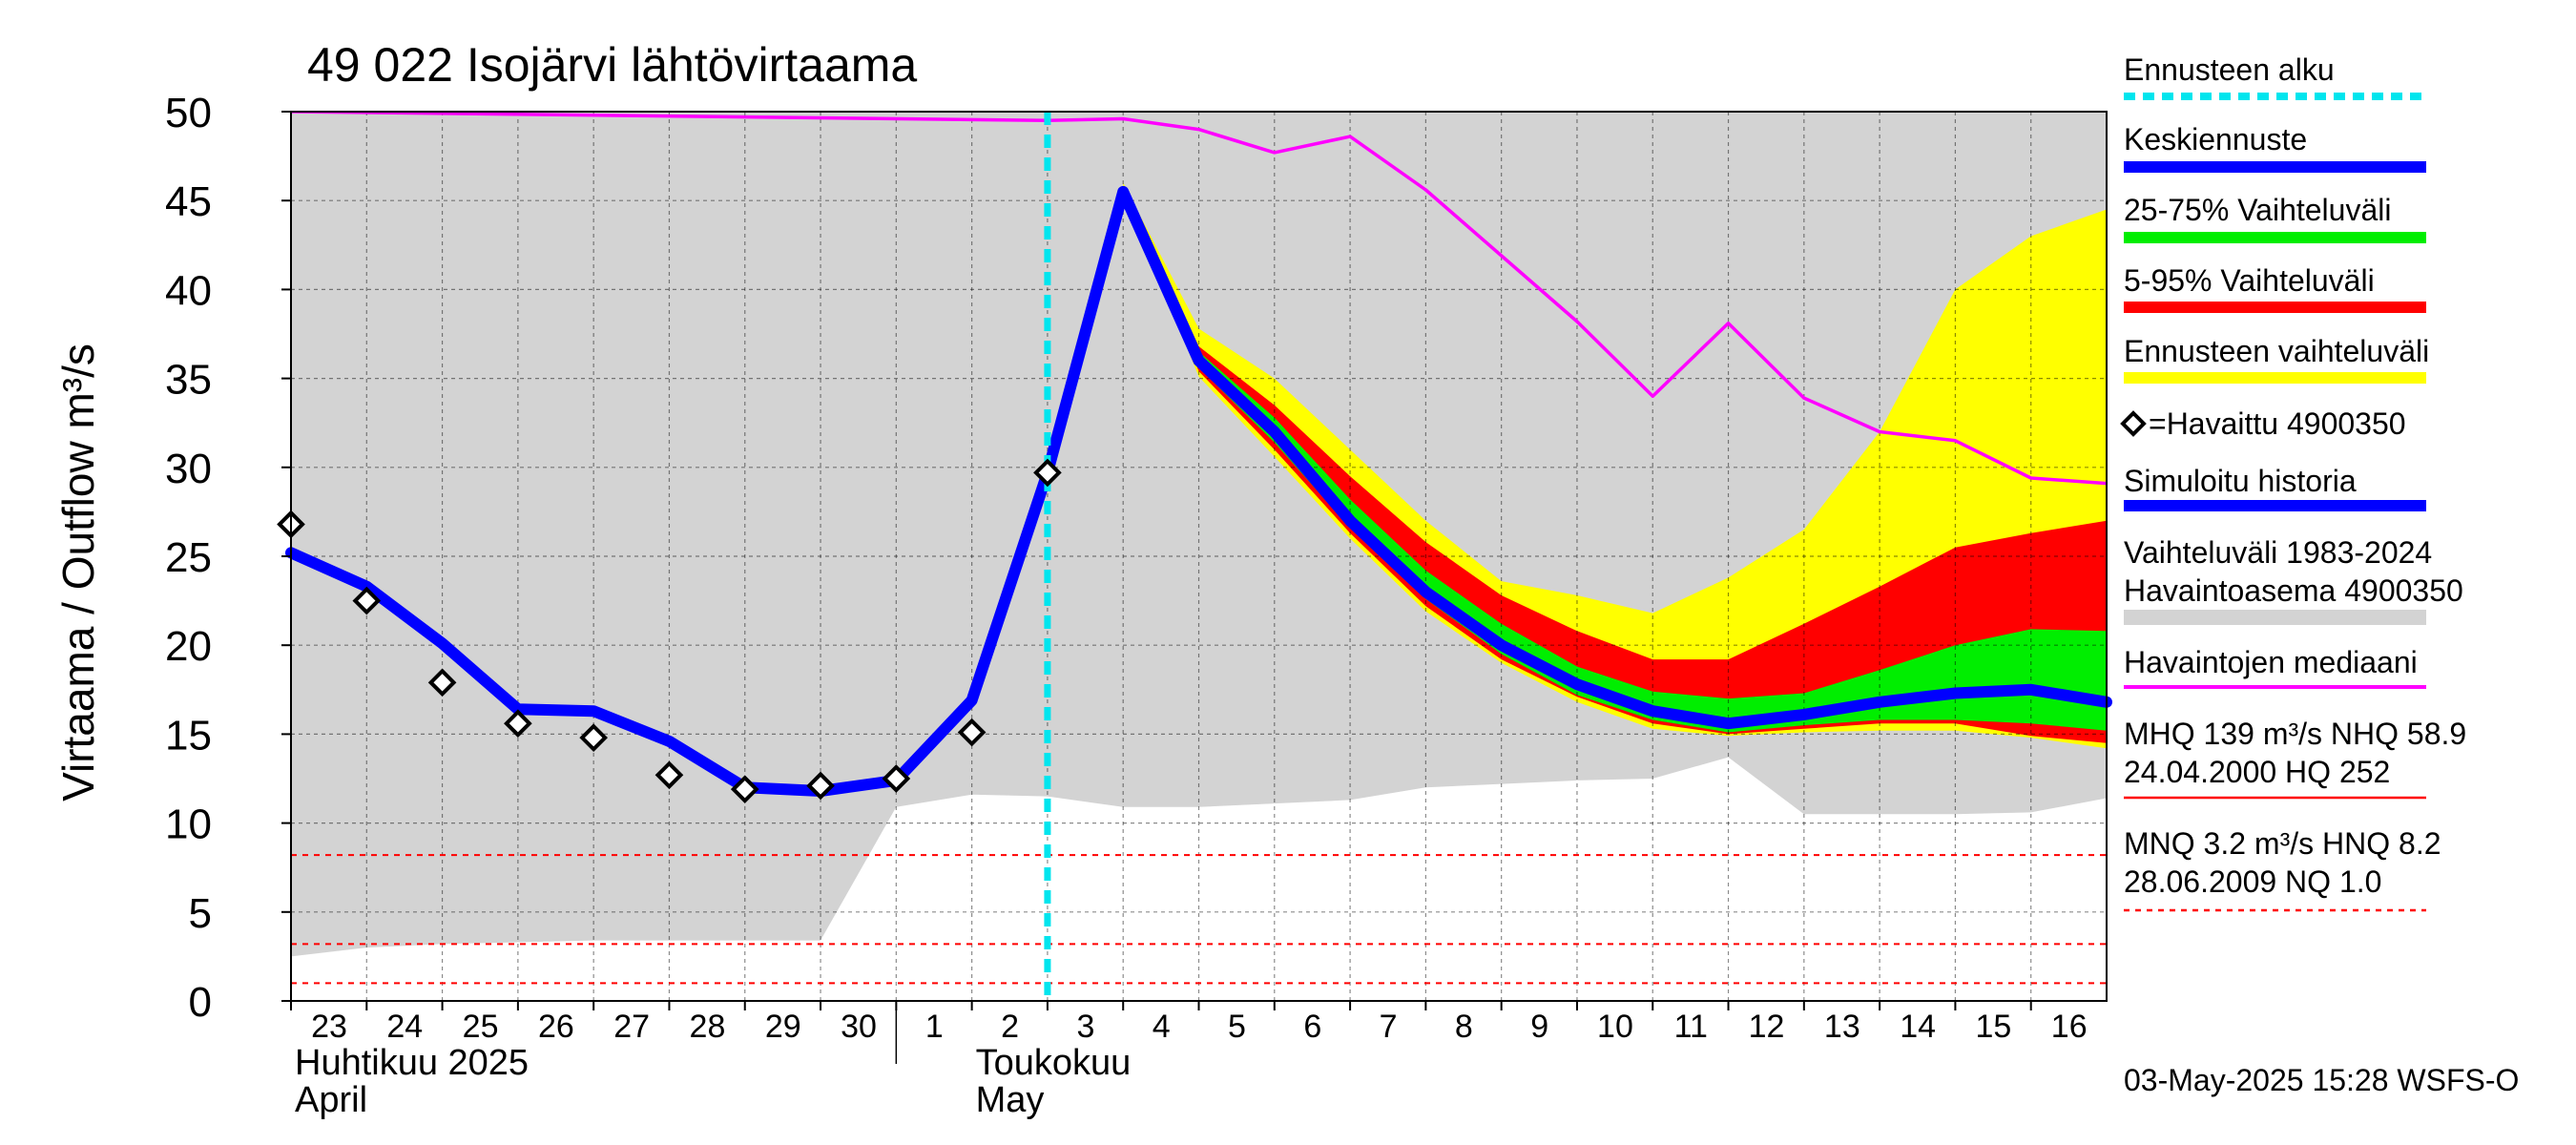 Image resolution: width=2576 pixels, height=1145 pixels. I want to click on chart-title: 49 022 Isojärvi lähtövirtaama, so click(612, 65).